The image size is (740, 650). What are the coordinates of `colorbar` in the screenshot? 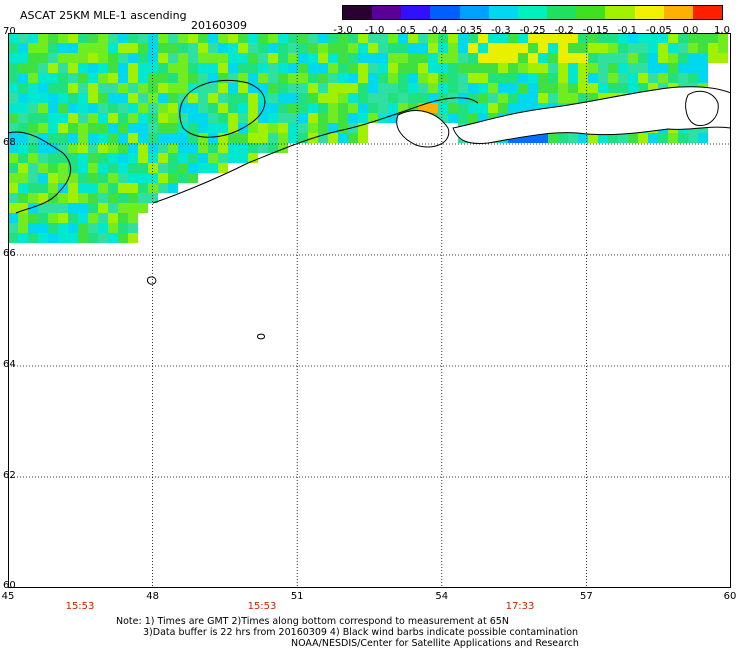 It's located at (532, 12).